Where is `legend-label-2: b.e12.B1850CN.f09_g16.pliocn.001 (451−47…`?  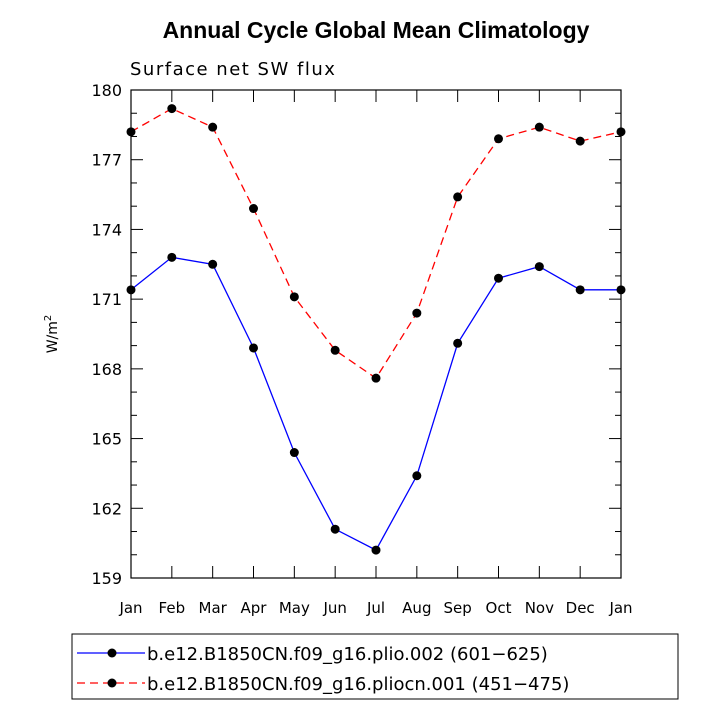 legend-label-2: b.e12.B1850CN.f09_g16.pliocn.001 (451−47… is located at coordinates (358, 684).